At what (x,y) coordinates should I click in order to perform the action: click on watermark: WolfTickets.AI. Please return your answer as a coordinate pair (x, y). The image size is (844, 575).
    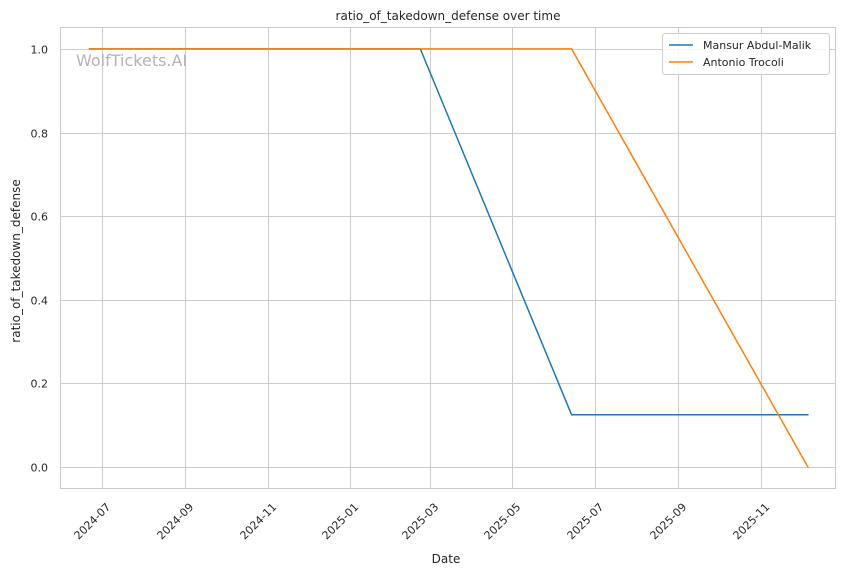
    Looking at the image, I should click on (131, 60).